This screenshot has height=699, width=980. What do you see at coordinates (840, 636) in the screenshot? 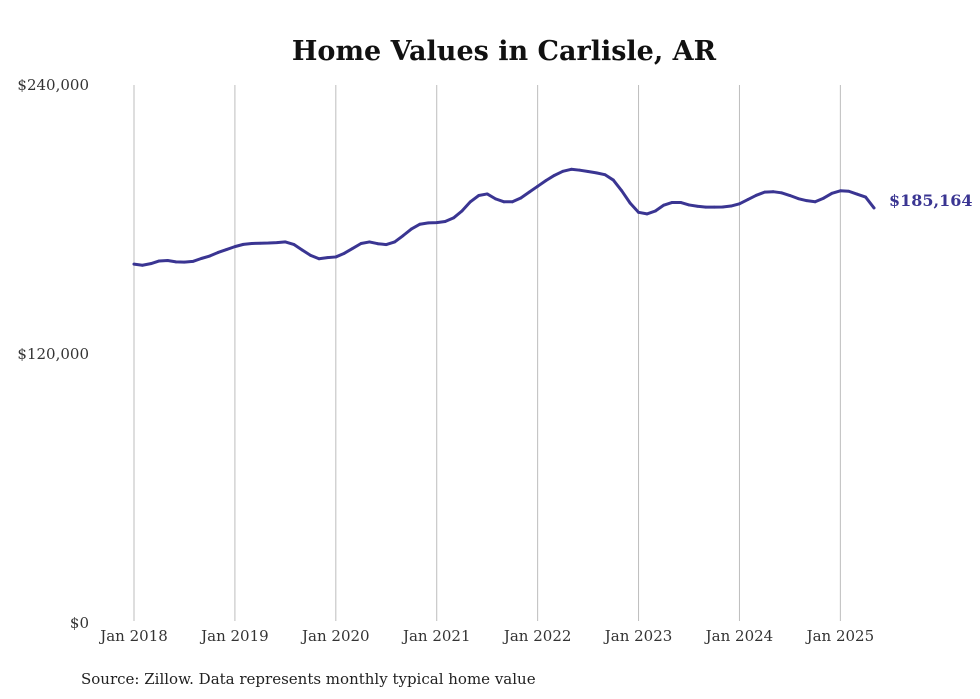
I see `x-tick-label: Jan 2025` at bounding box center [840, 636].